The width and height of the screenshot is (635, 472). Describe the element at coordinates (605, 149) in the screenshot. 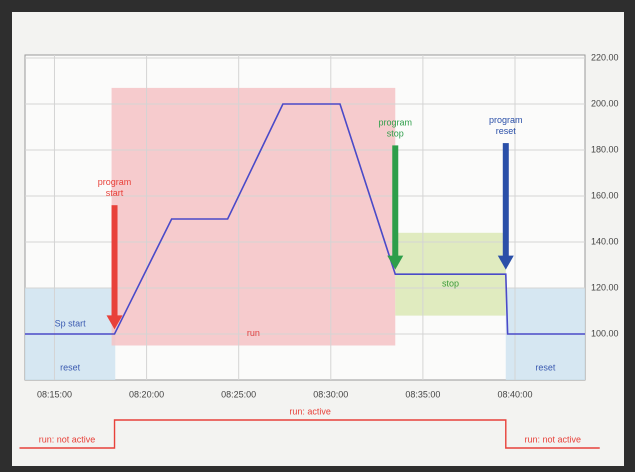

I see `y-tick-label: 180.00` at that location.